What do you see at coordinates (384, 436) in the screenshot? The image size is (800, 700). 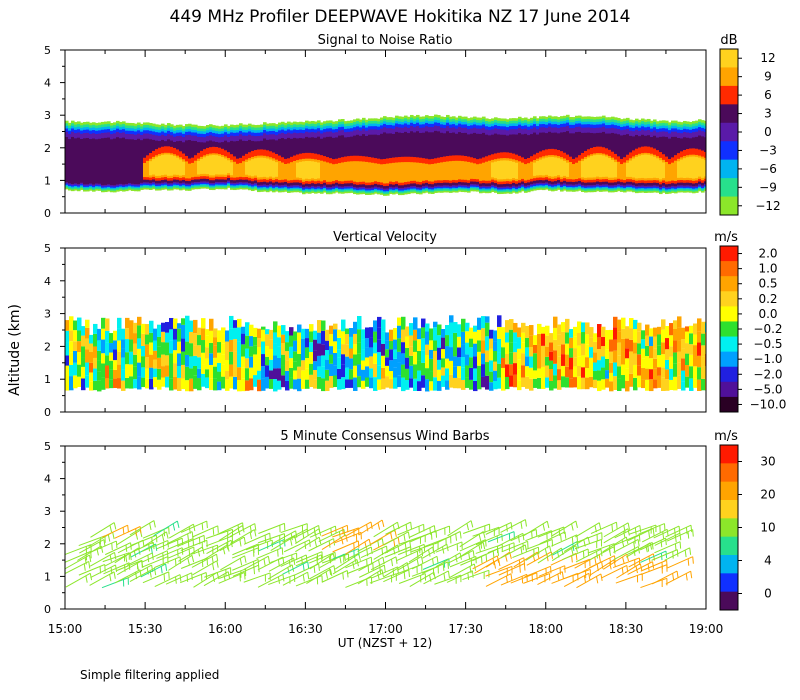 I see `wind-barb-title: 5 Minute Consensus Wind Barbs` at bounding box center [384, 436].